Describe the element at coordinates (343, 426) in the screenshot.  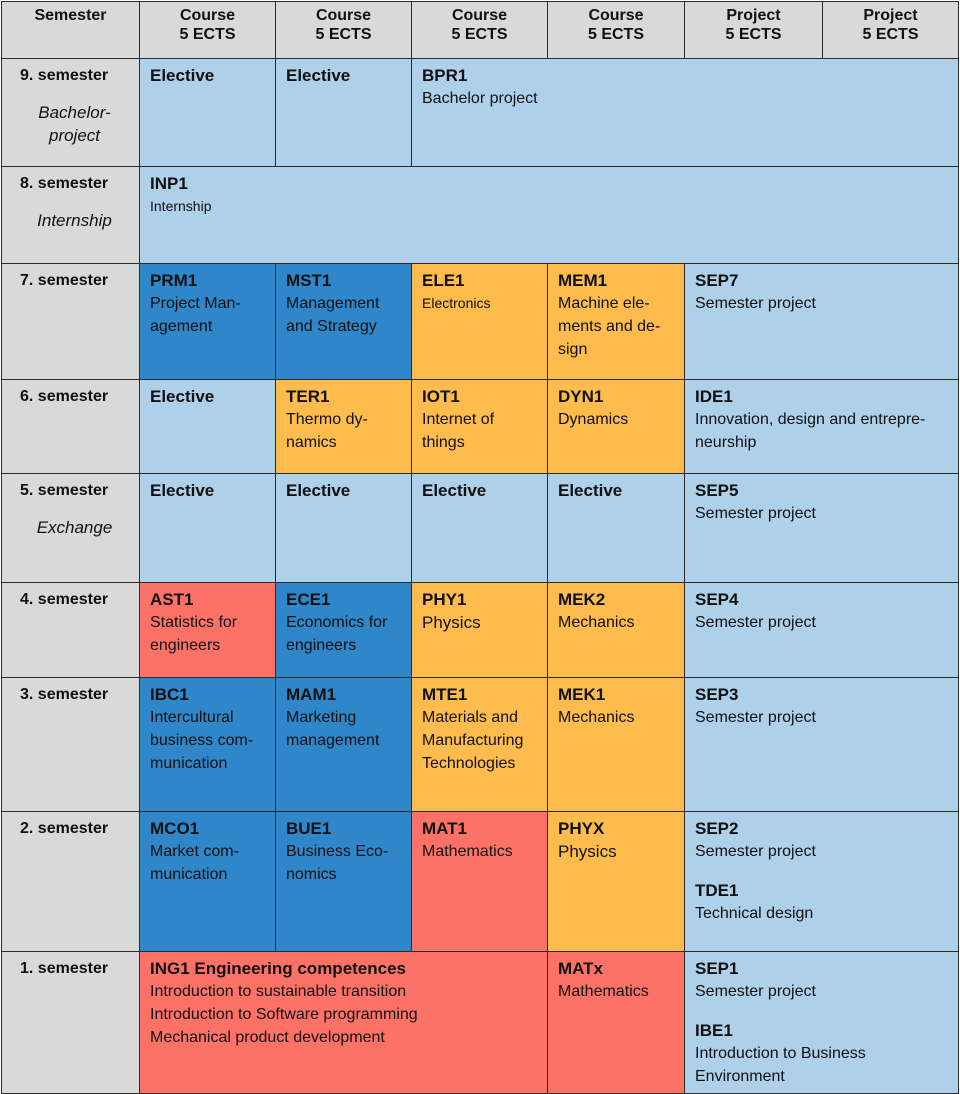
I see `course-cell: TER1 Thermo dy- namics` at that location.